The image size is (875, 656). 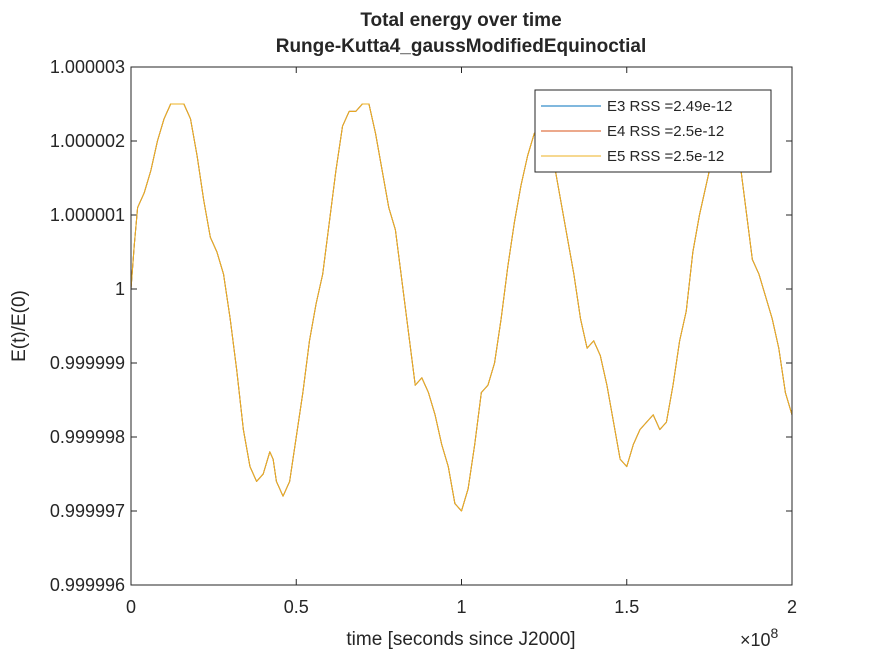 What do you see at coordinates (460, 639) in the screenshot?
I see `x-axis-label: time [seconds since J2000]` at bounding box center [460, 639].